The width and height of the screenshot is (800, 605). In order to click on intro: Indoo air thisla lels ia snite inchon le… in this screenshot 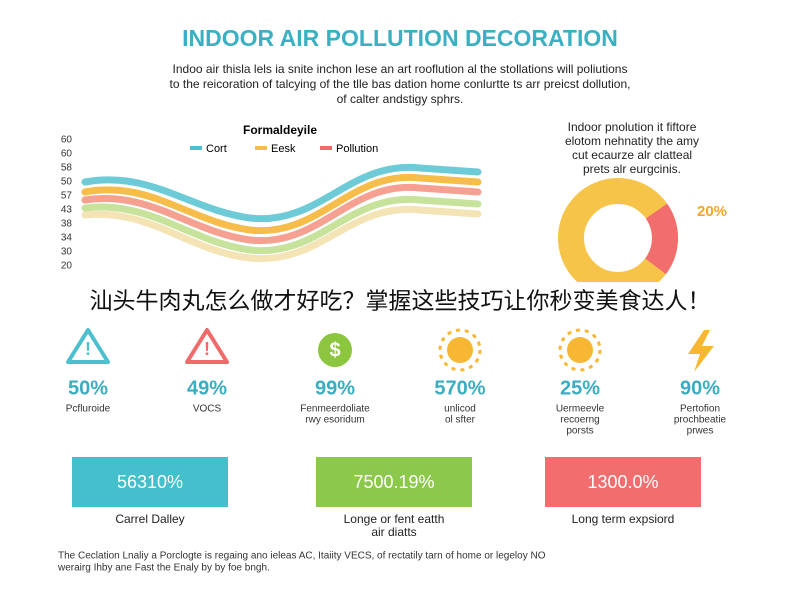, I will do `click(400, 84)`.